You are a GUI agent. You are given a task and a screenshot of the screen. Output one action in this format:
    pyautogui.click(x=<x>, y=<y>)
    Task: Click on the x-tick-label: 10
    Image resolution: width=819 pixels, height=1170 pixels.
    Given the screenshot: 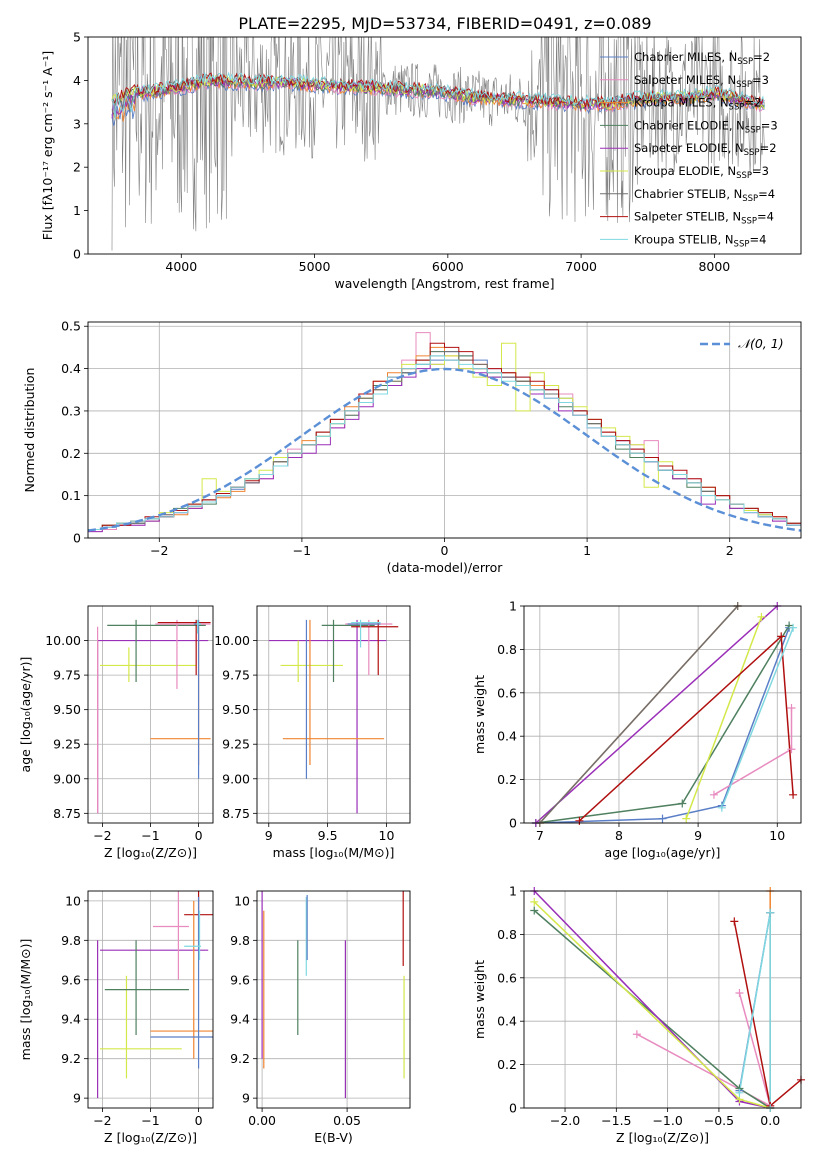 What is the action you would take?
    pyautogui.click(x=387, y=835)
    